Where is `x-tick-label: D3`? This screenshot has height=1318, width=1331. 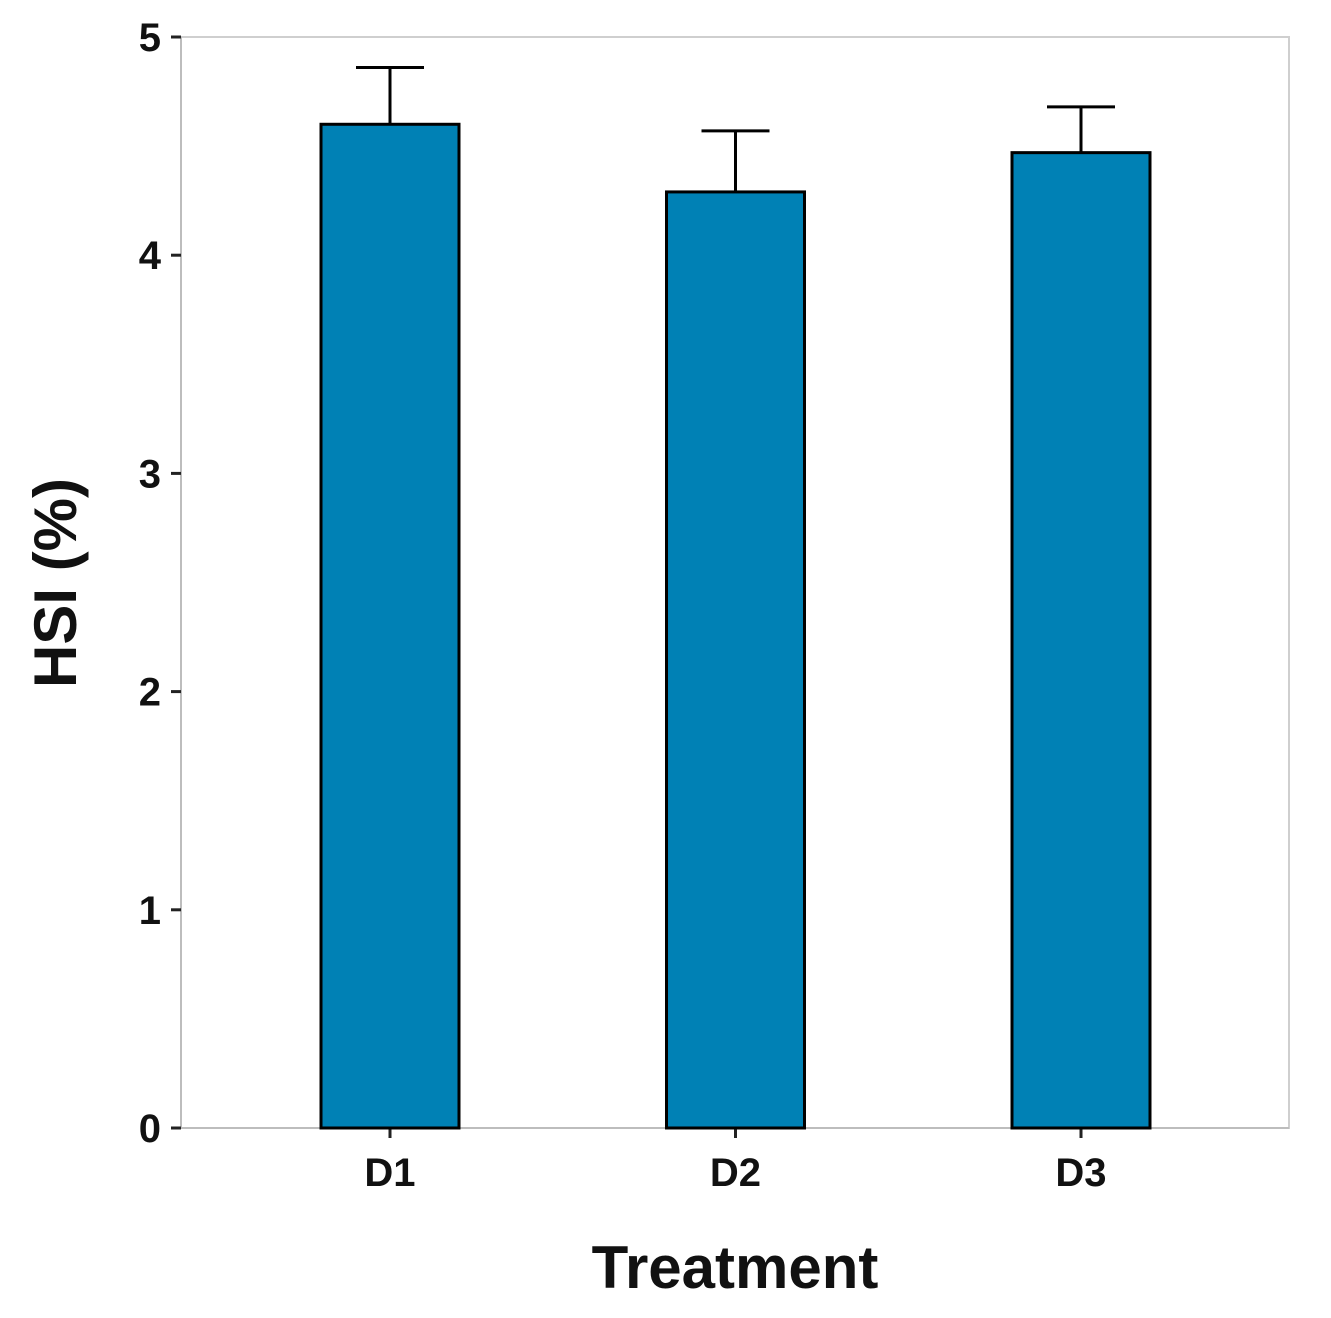
x-tick-label: D3 is located at coordinates (1080, 1173).